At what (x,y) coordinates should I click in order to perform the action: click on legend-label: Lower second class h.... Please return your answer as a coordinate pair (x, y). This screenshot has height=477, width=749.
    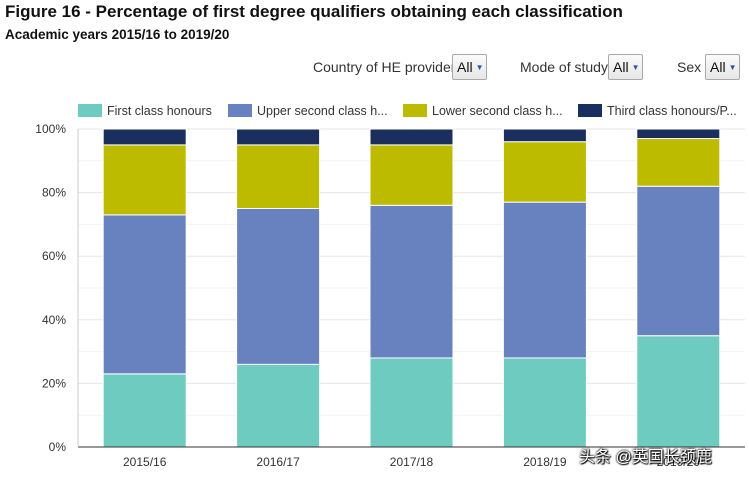
    Looking at the image, I should click on (497, 111).